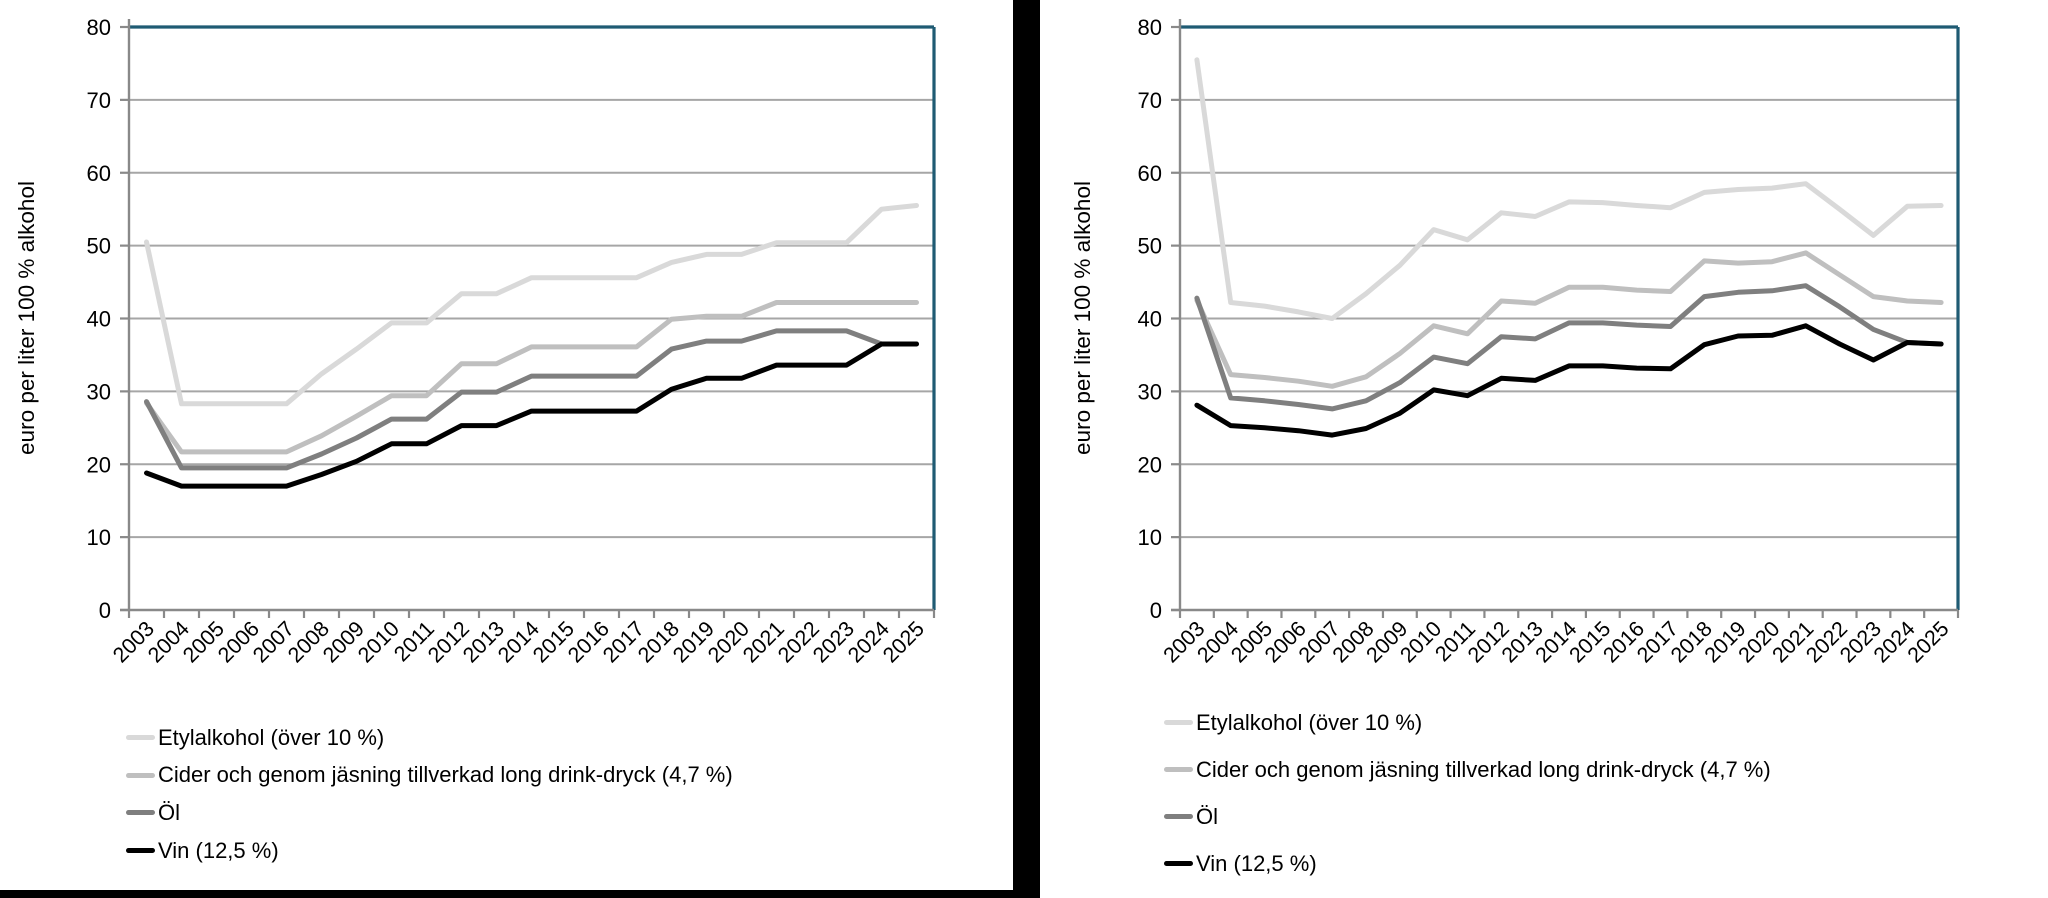 Image resolution: width=2048 pixels, height=898 pixels. What do you see at coordinates (1026, 449) in the screenshot?
I see `panel-divider-bar` at bounding box center [1026, 449].